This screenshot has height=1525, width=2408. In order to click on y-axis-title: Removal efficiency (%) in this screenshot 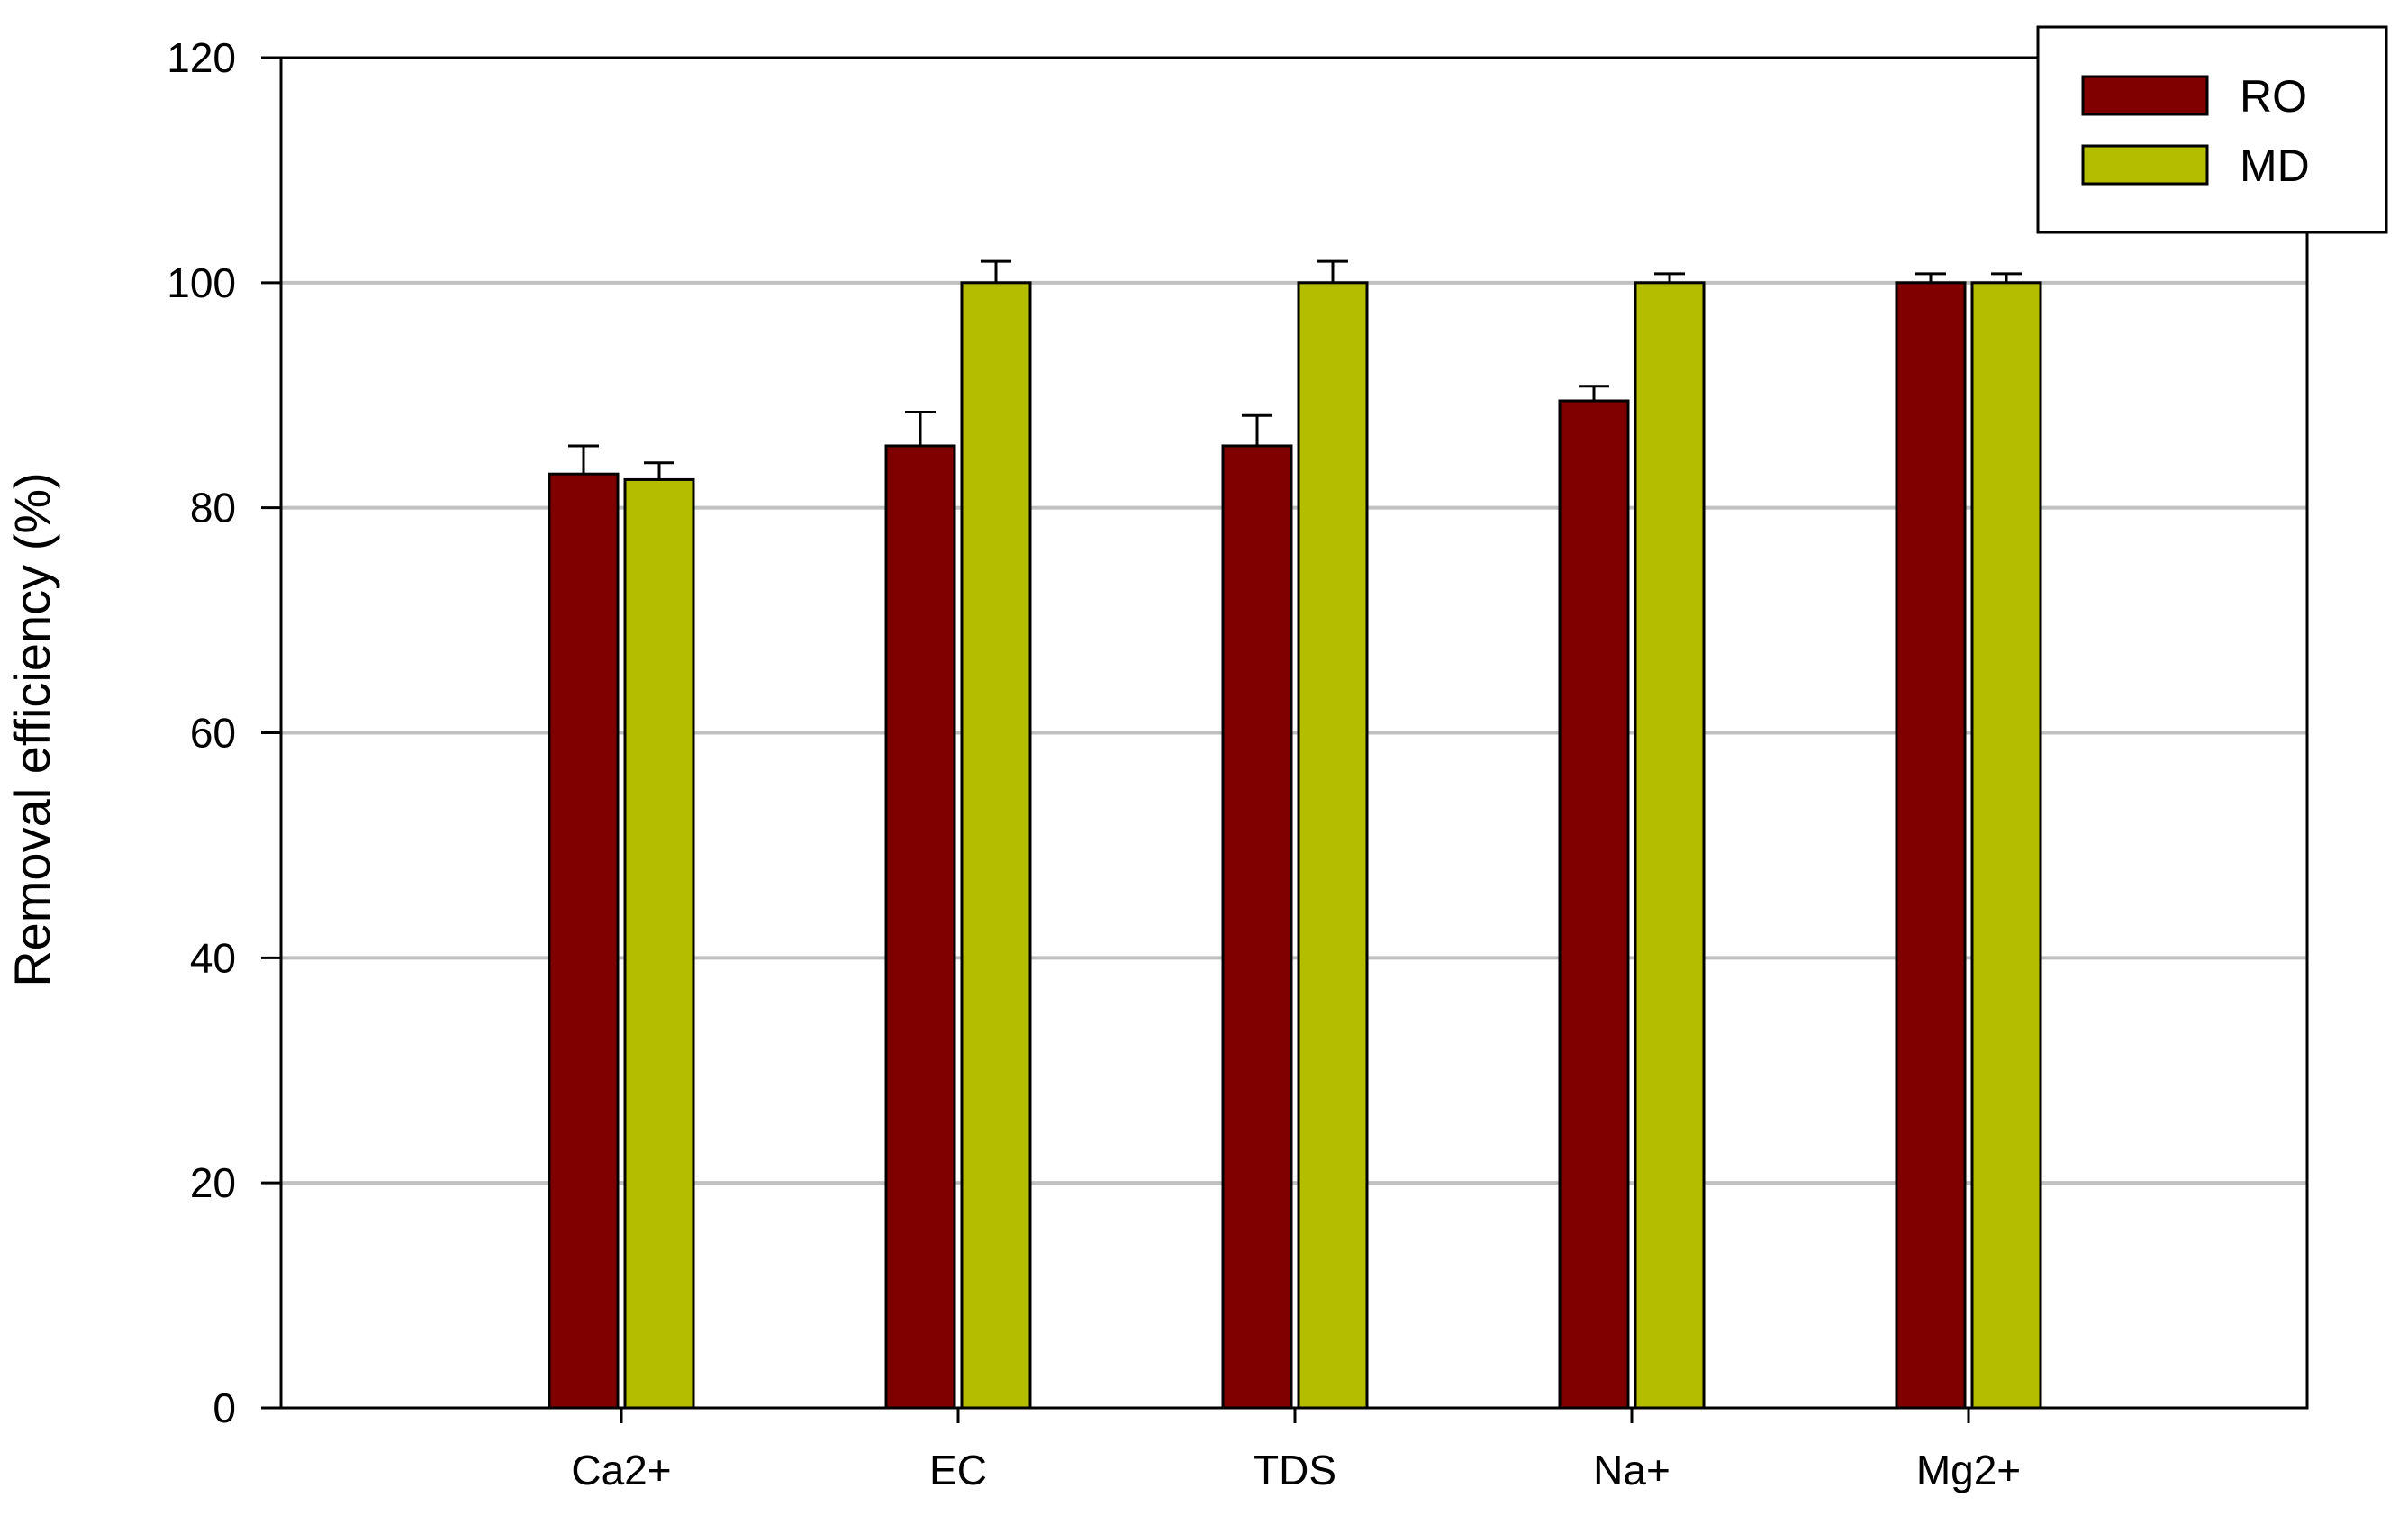, I will do `click(32, 729)`.